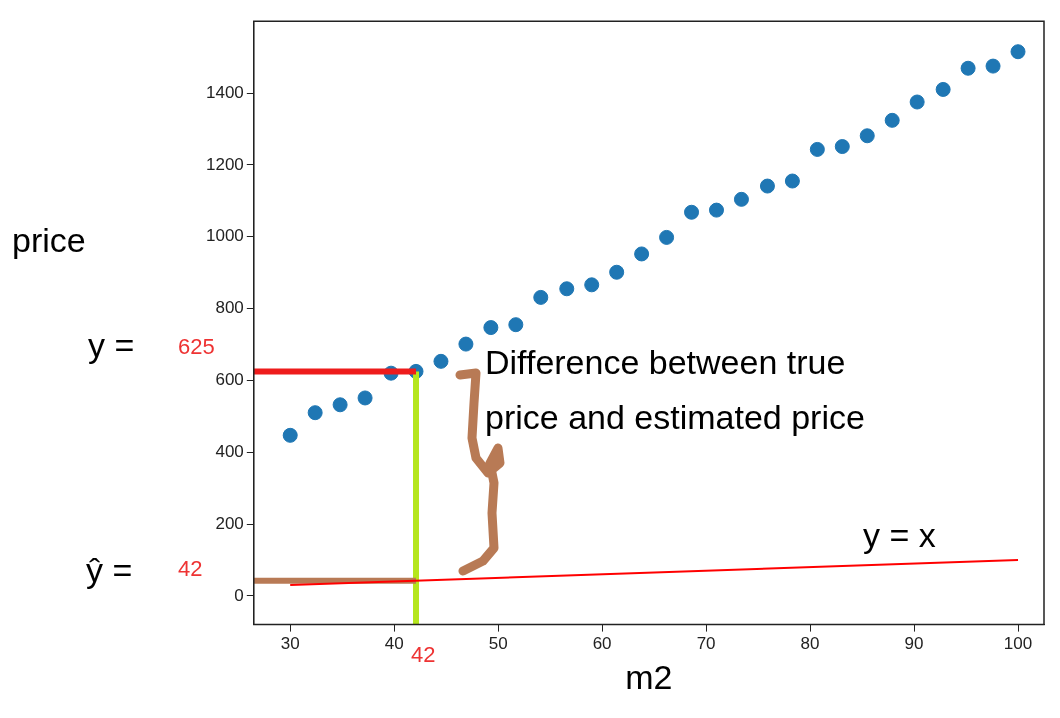  I want to click on y-tick-label: 600, so click(229, 380).